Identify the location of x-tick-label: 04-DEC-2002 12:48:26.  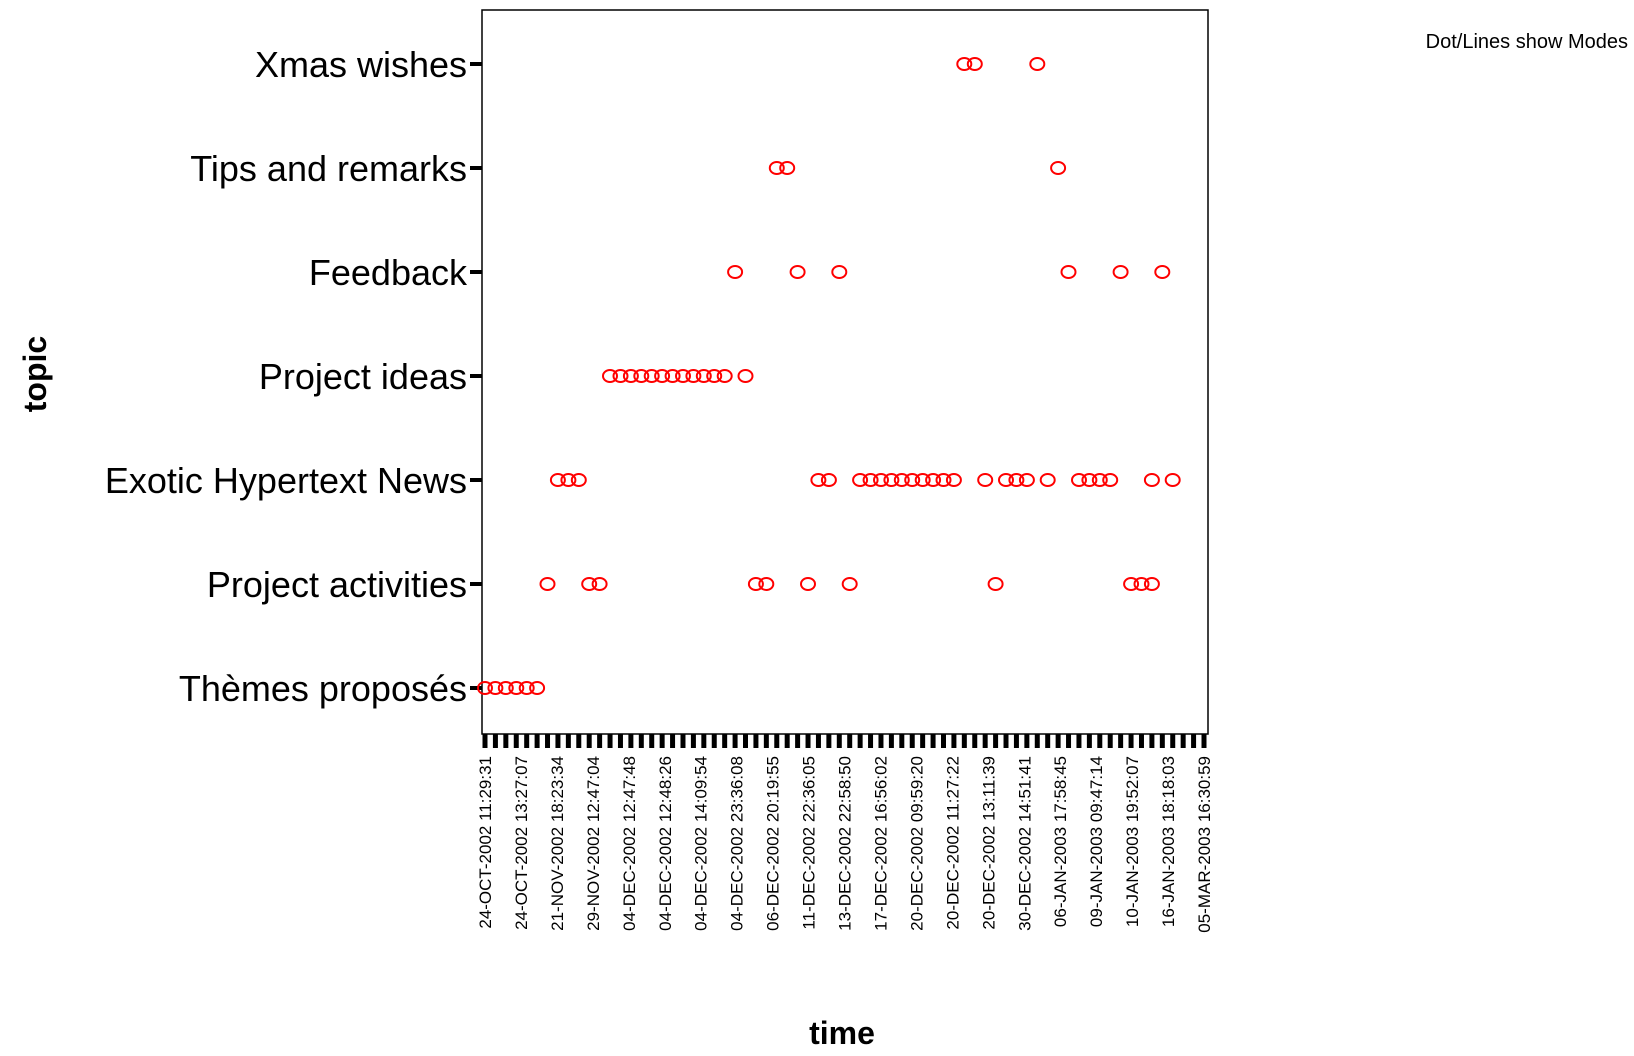
(665, 843).